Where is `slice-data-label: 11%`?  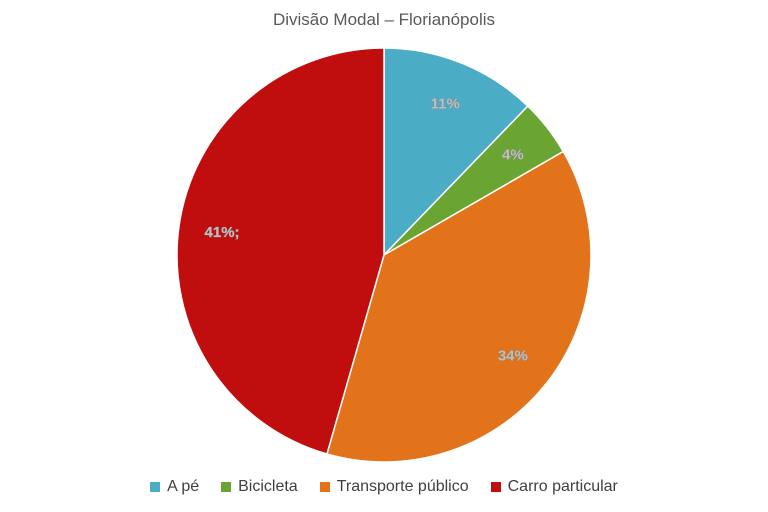
slice-data-label: 11% is located at coordinates (445, 103).